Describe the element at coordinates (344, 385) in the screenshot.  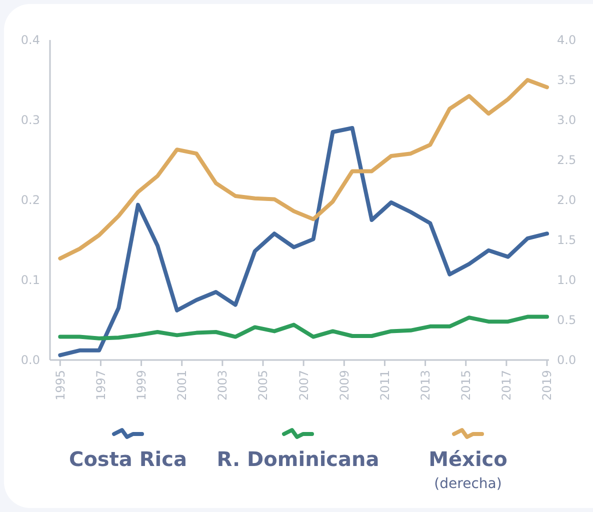
I see `x-tick-label: 2009` at that location.